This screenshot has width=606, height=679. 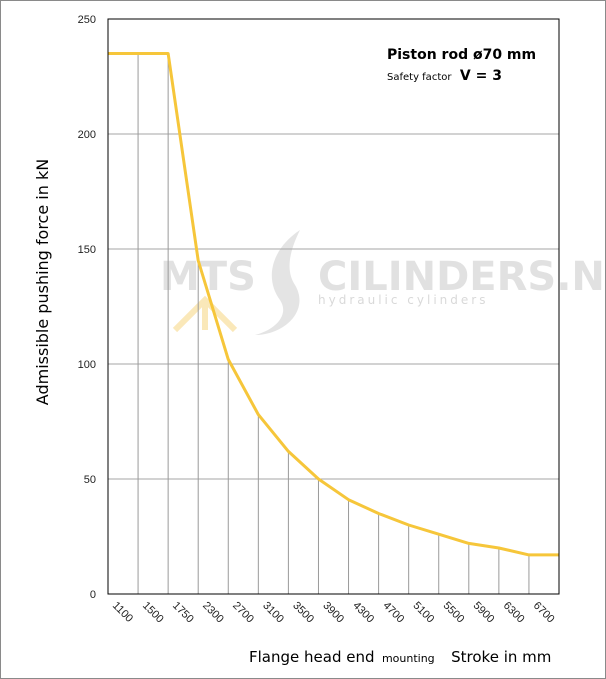 I want to click on annotation-safety-label: Safety factor, so click(x=419, y=77).